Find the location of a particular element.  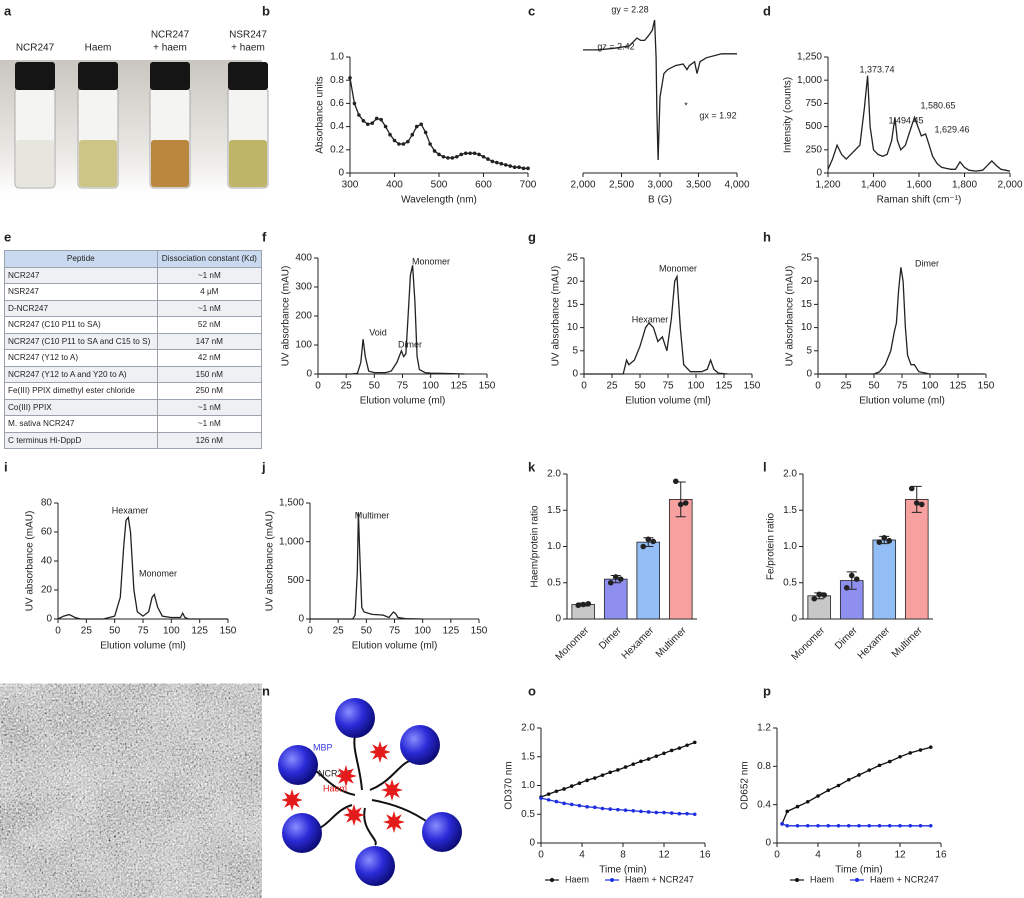

y-tick-label: 0 is located at coordinates (558, 619).